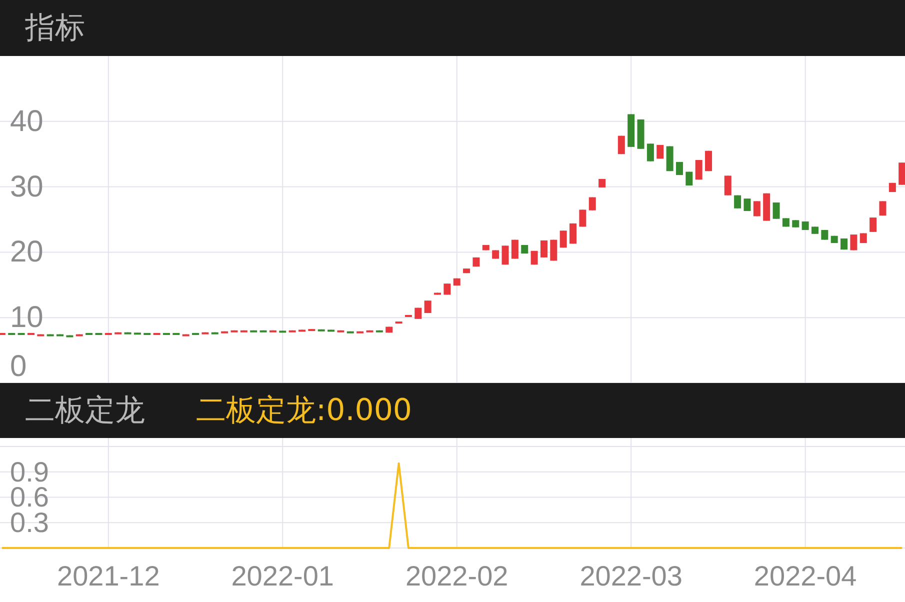 The width and height of the screenshot is (905, 602). What do you see at coordinates (18, 366) in the screenshot?
I see `y-tick-label: 0` at bounding box center [18, 366].